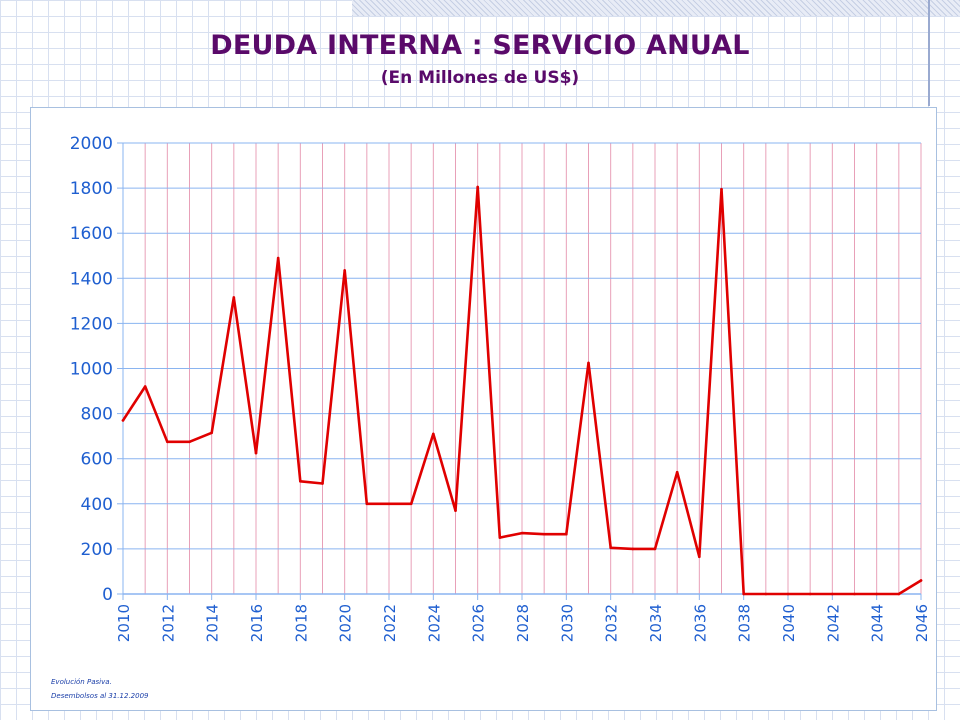  I want to click on x-tick-label: 2010, so click(124, 623).